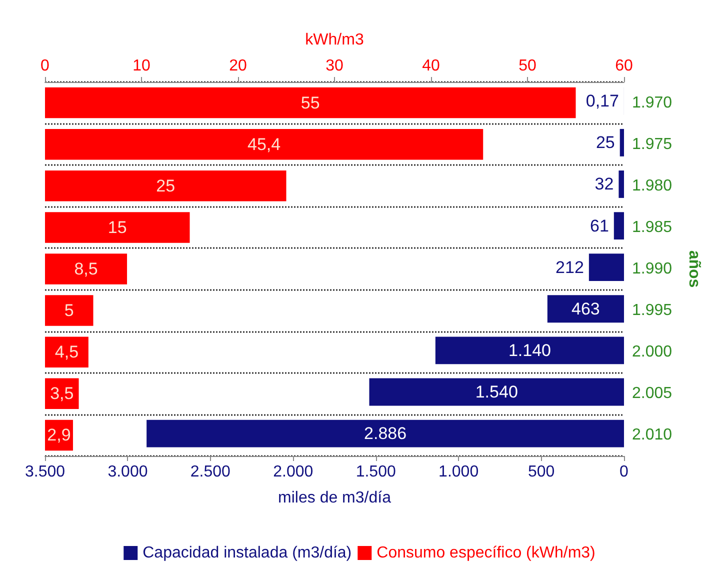 The width and height of the screenshot is (719, 568). I want to click on y-tick-label: 2.005, so click(652, 393).